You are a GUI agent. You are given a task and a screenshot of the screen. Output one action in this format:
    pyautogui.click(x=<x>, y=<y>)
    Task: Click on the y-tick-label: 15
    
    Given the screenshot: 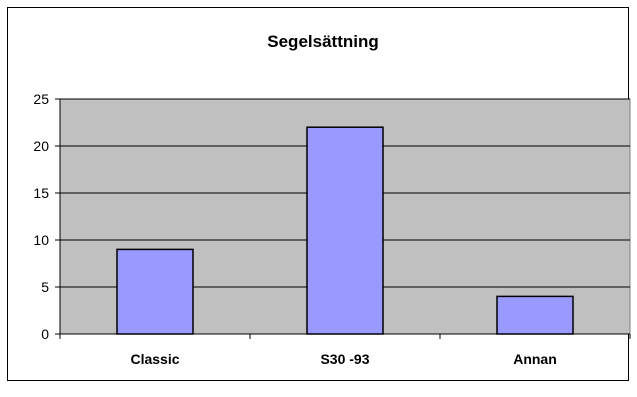 What is the action you would take?
    pyautogui.click(x=41, y=193)
    